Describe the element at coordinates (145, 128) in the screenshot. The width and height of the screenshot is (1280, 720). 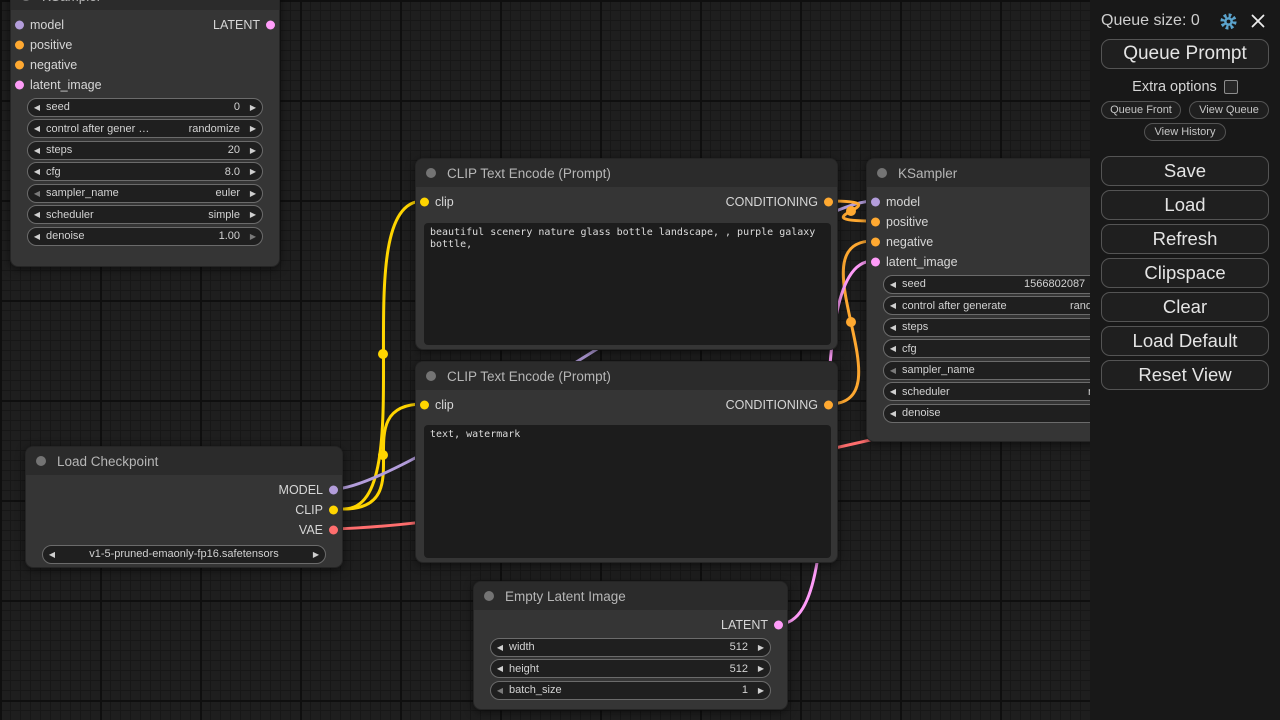
I see `widget-control-after-generate: ◀ control after gener … randomize ▶` at that location.